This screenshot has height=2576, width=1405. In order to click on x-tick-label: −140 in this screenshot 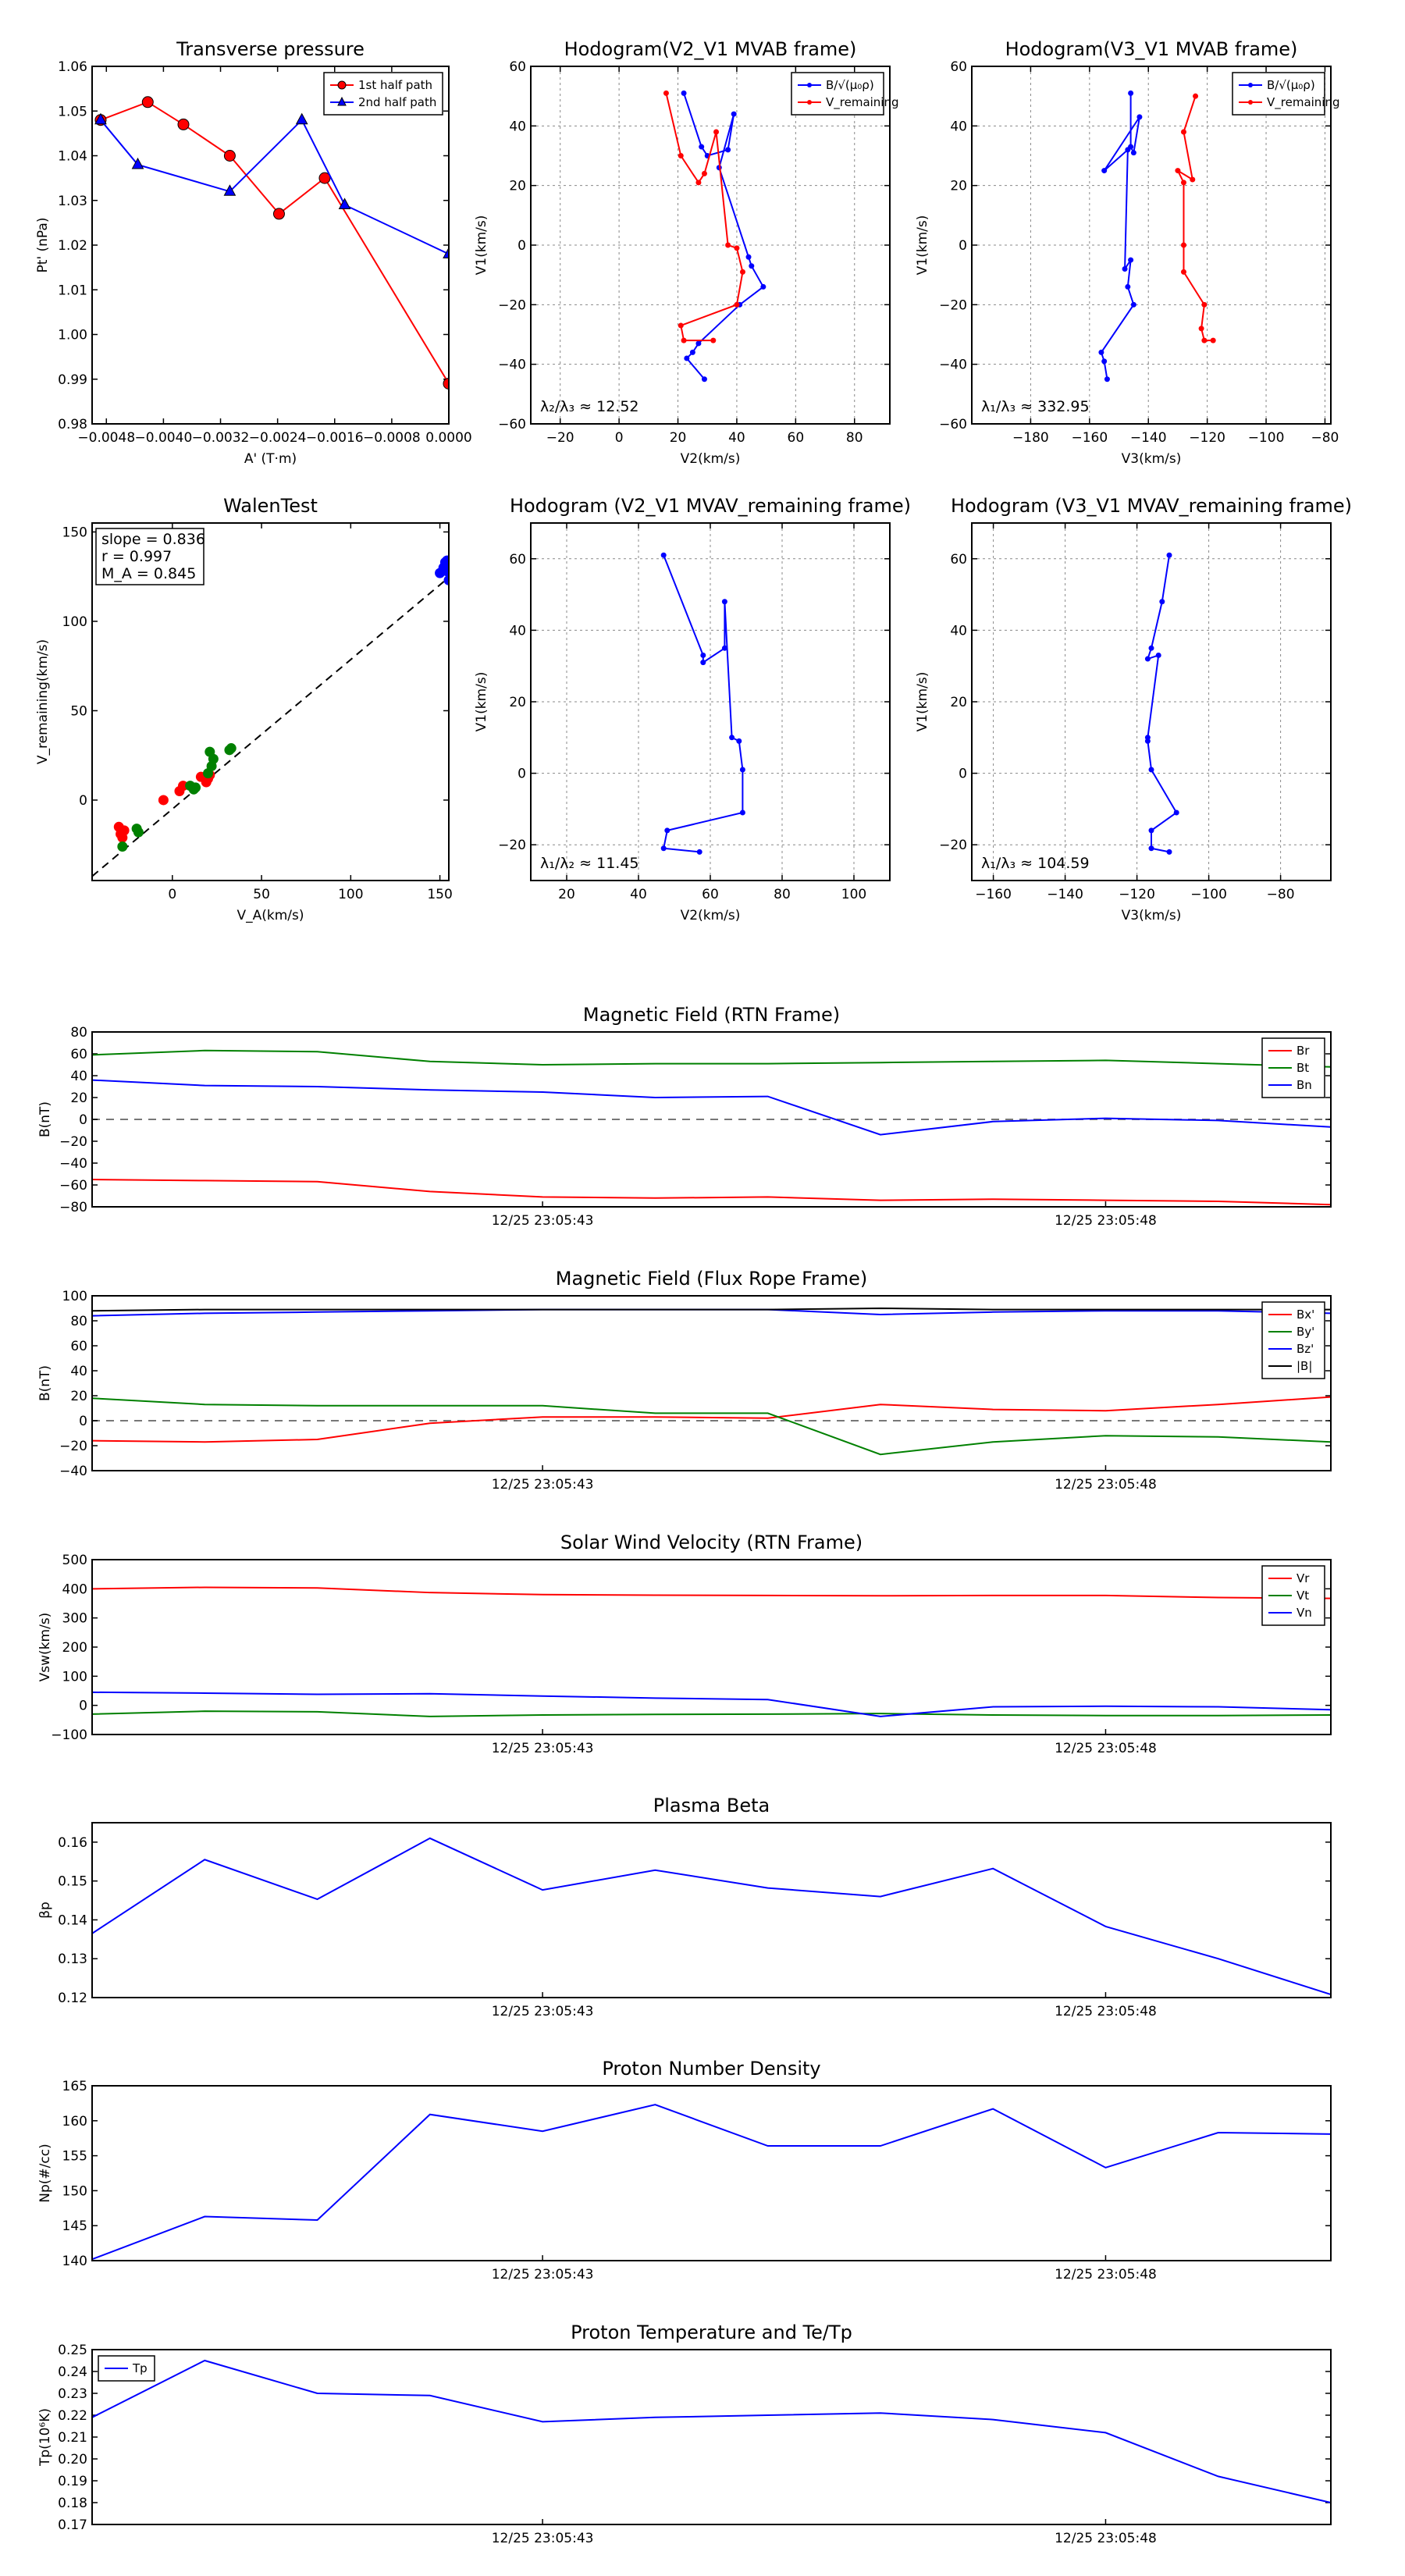, I will do `click(1065, 894)`.